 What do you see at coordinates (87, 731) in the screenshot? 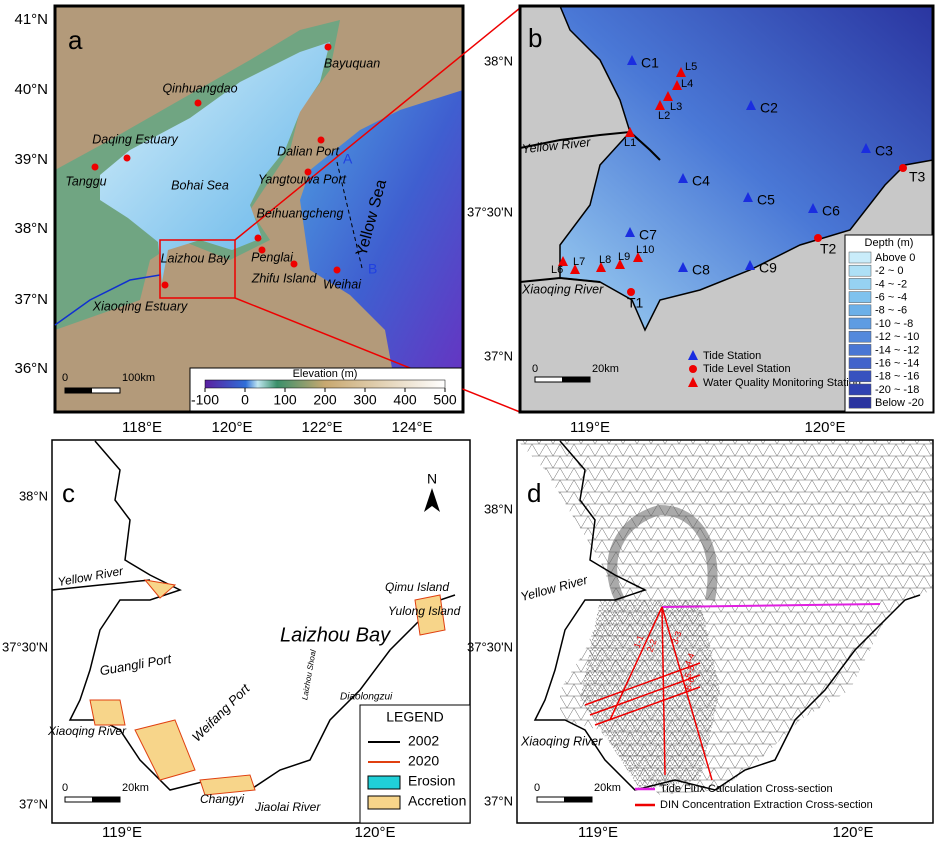
I see `place-name: Xiaoqing River` at bounding box center [87, 731].